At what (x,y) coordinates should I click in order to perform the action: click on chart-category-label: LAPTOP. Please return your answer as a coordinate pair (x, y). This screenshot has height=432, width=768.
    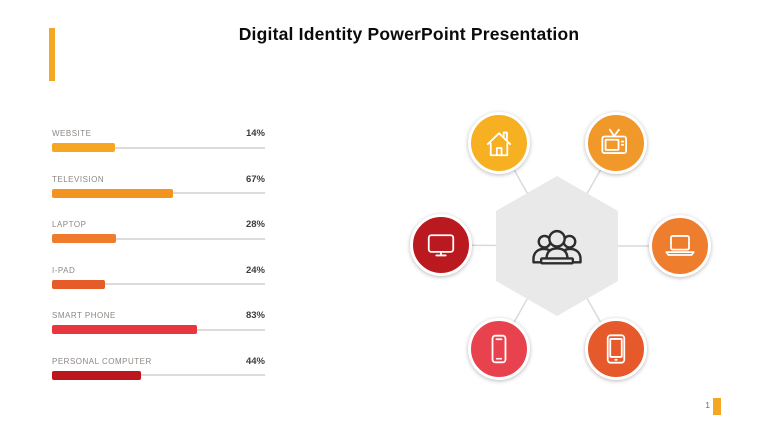
    Looking at the image, I should click on (69, 224).